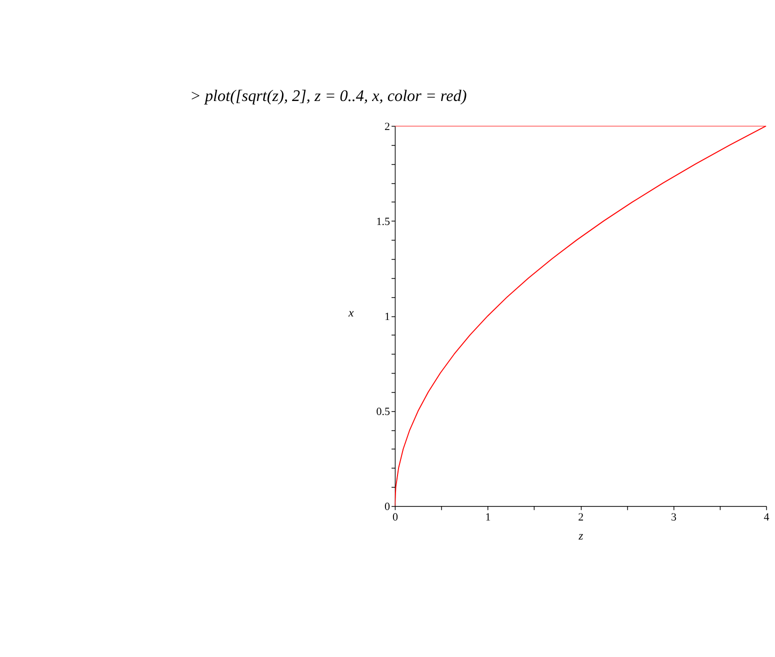 The height and width of the screenshot is (657, 775). I want to click on chart-title: > plot([sqrt(z), 2], z = 0..4, x, color = red), so click(328, 96).